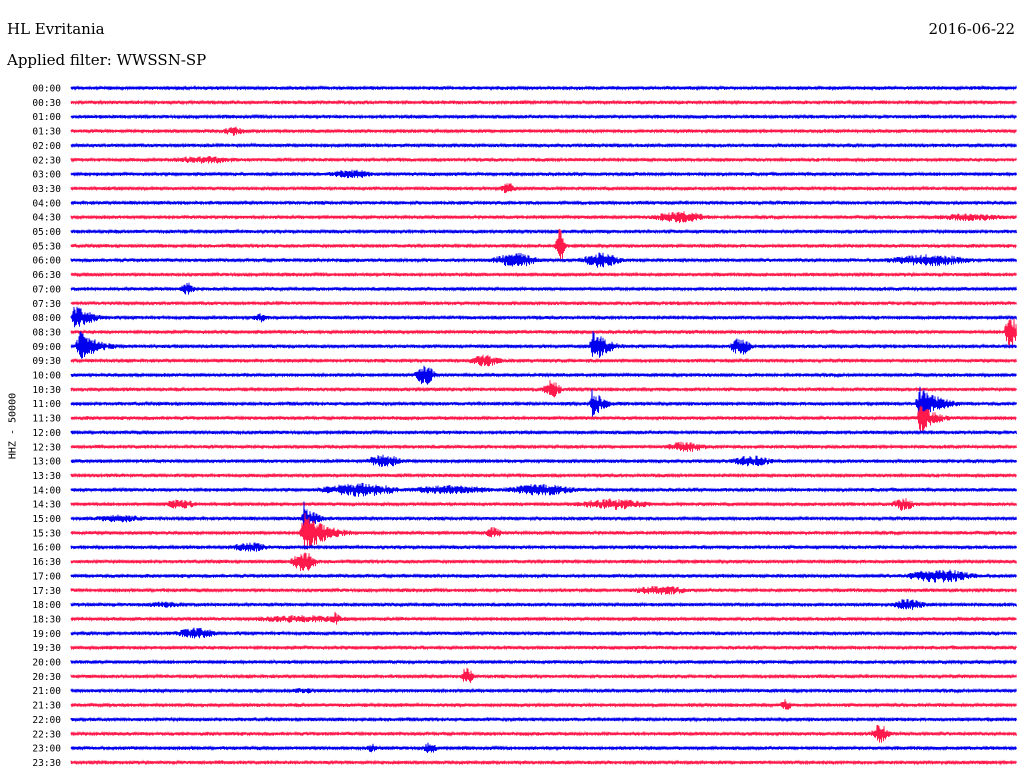 This screenshot has height=780, width=1024. What do you see at coordinates (46, 533) in the screenshot?
I see `time-label: 15:30` at bounding box center [46, 533].